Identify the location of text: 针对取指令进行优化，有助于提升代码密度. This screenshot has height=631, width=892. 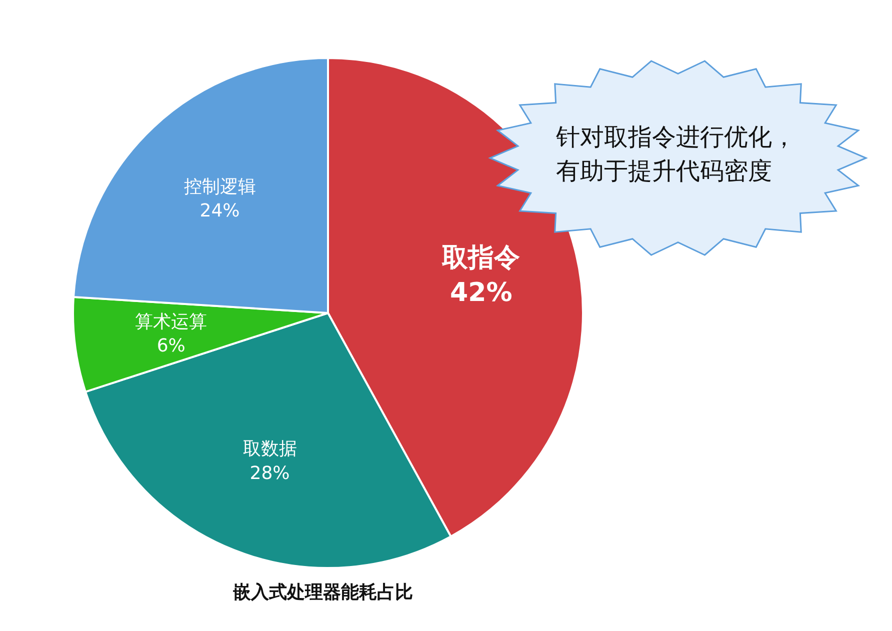
(676, 154).